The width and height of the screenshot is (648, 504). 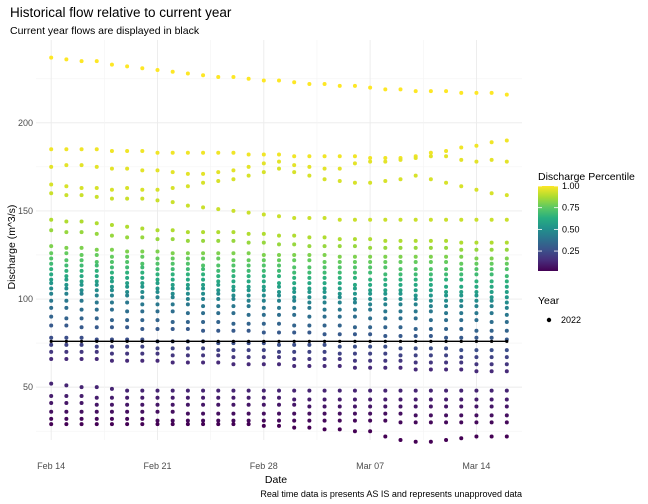 What do you see at coordinates (549, 301) in the screenshot?
I see `year-legend-title: Year` at bounding box center [549, 301].